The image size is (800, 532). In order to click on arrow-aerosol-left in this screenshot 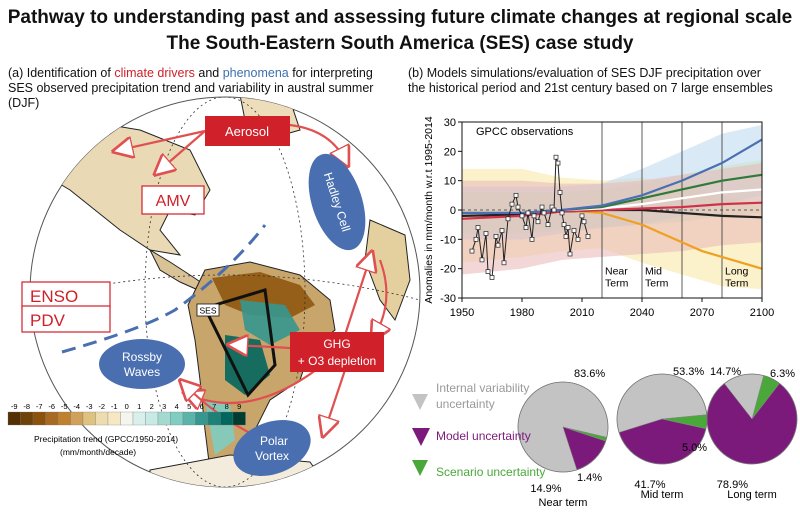, I will do `click(163, 139)`.